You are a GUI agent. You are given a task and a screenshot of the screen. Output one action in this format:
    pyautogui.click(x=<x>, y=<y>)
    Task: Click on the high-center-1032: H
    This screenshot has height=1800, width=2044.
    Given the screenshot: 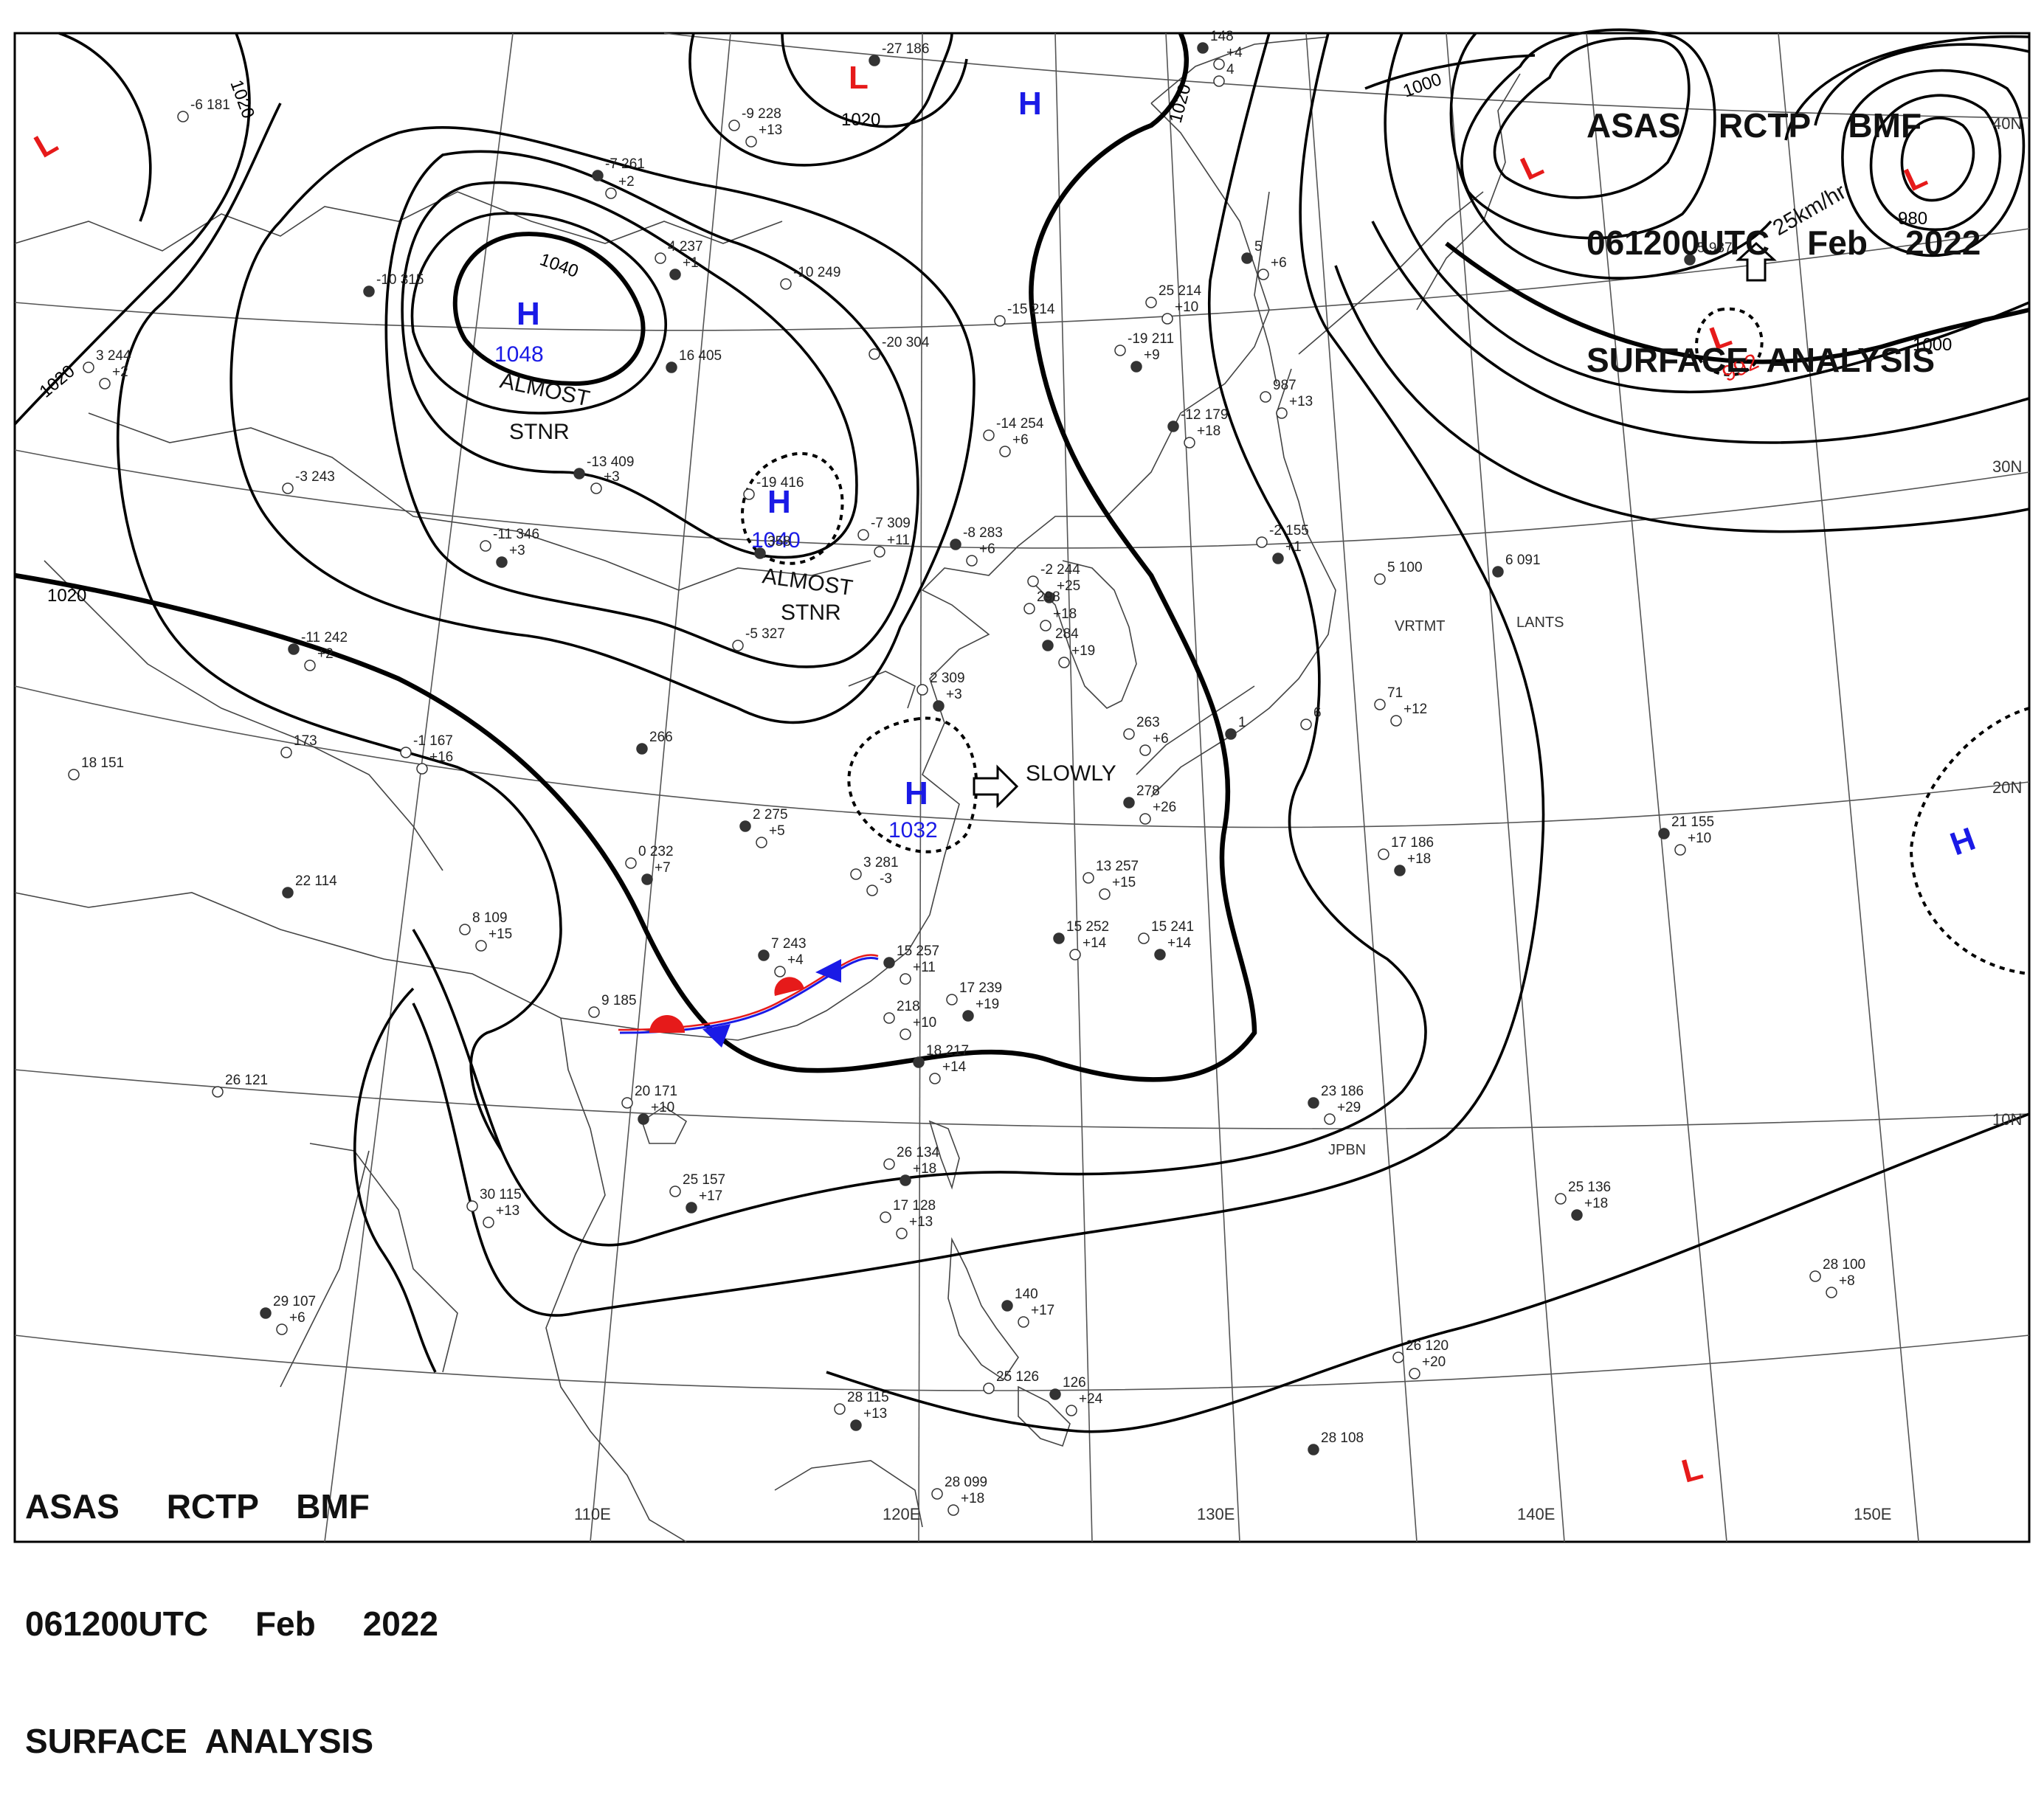 What is the action you would take?
    pyautogui.click(x=916, y=793)
    